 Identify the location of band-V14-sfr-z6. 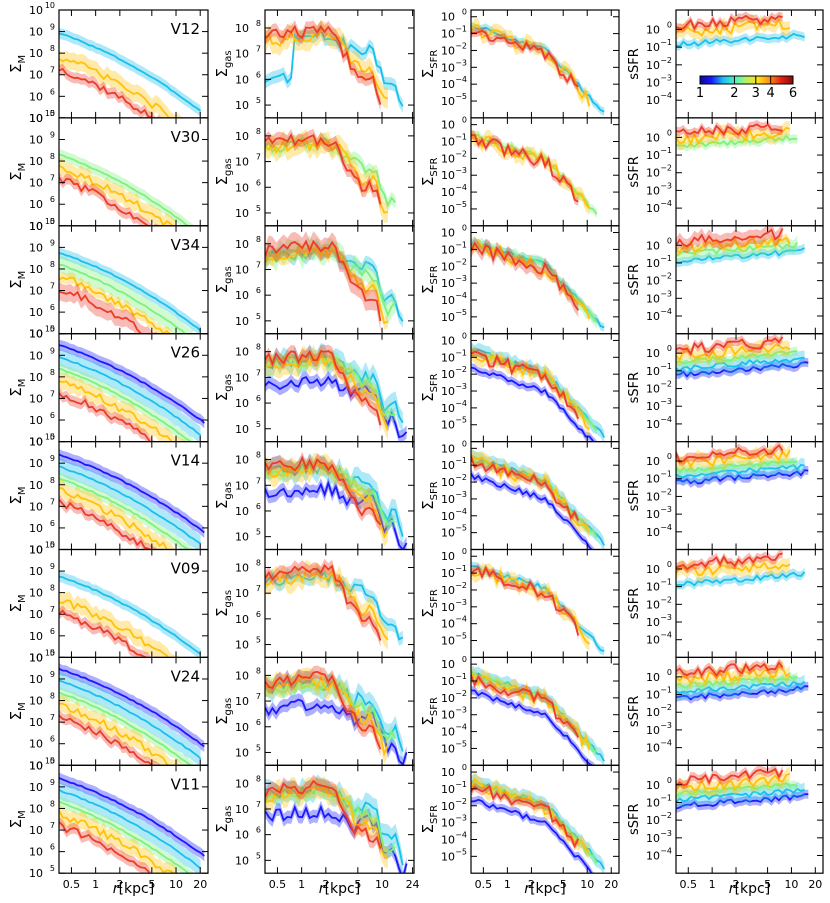
(525, 488).